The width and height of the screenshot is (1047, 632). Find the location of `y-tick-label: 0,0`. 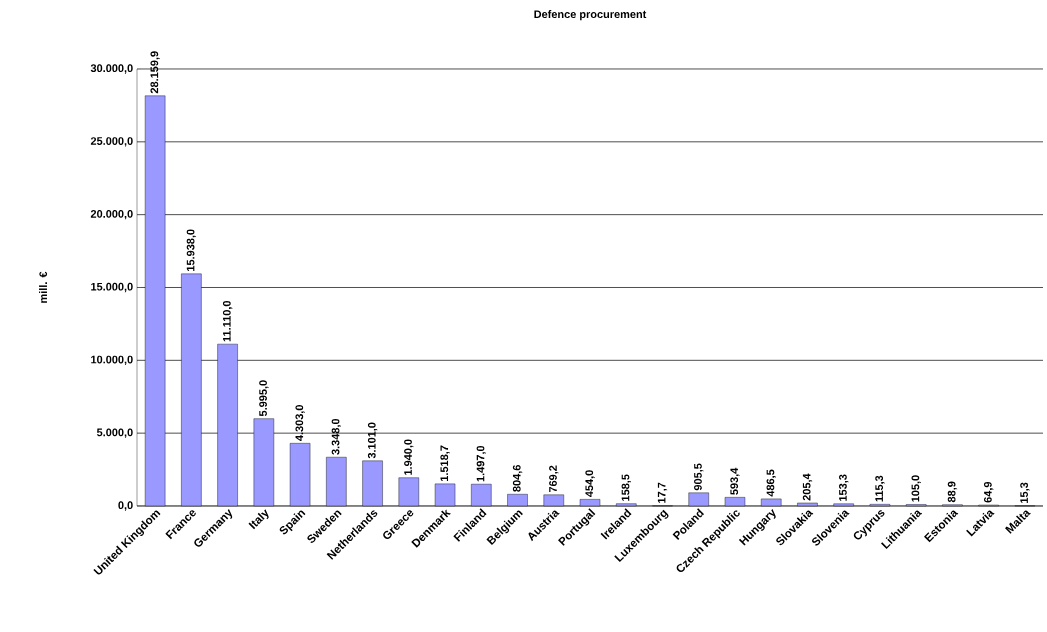

y-tick-label: 0,0 is located at coordinates (125, 506).